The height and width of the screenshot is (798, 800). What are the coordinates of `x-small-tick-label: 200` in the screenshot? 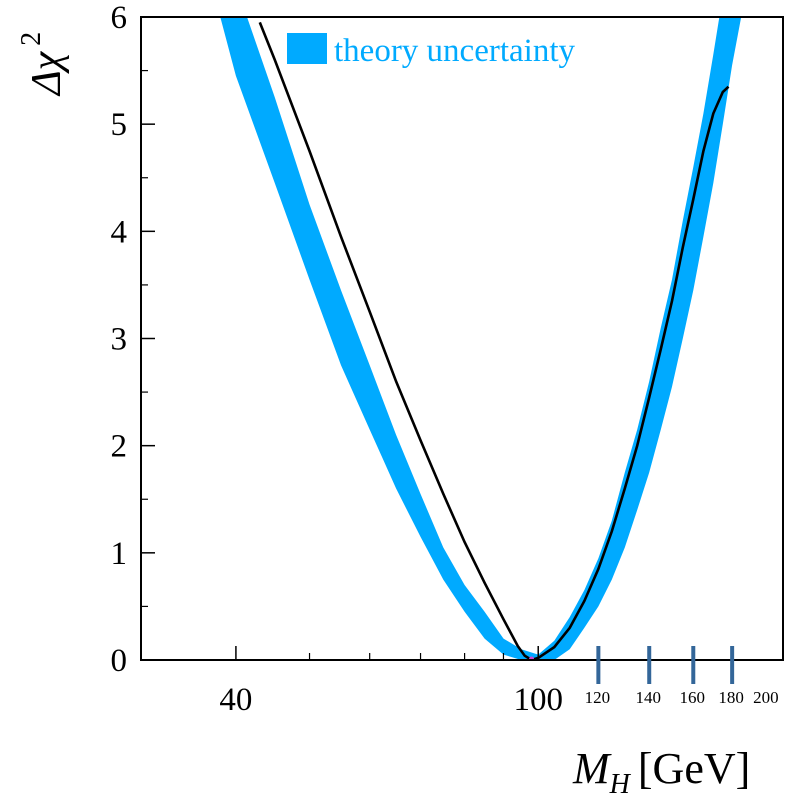 It's located at (766, 697).